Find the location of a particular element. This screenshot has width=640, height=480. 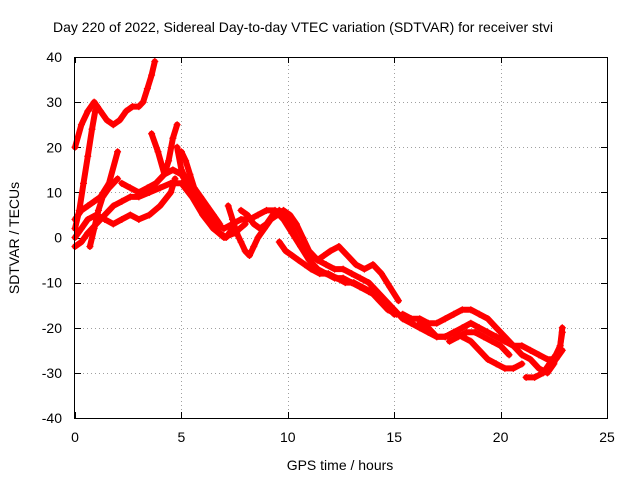

x-tick-label: 20 is located at coordinates (501, 437).